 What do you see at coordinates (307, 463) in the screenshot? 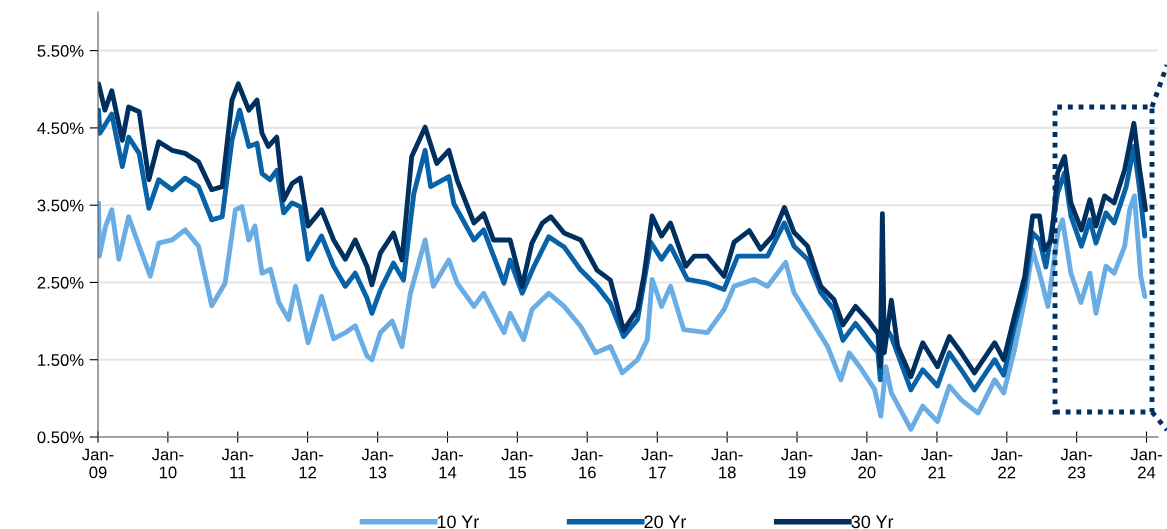
I see `x-tick-label: Jan- 12` at bounding box center [307, 463].